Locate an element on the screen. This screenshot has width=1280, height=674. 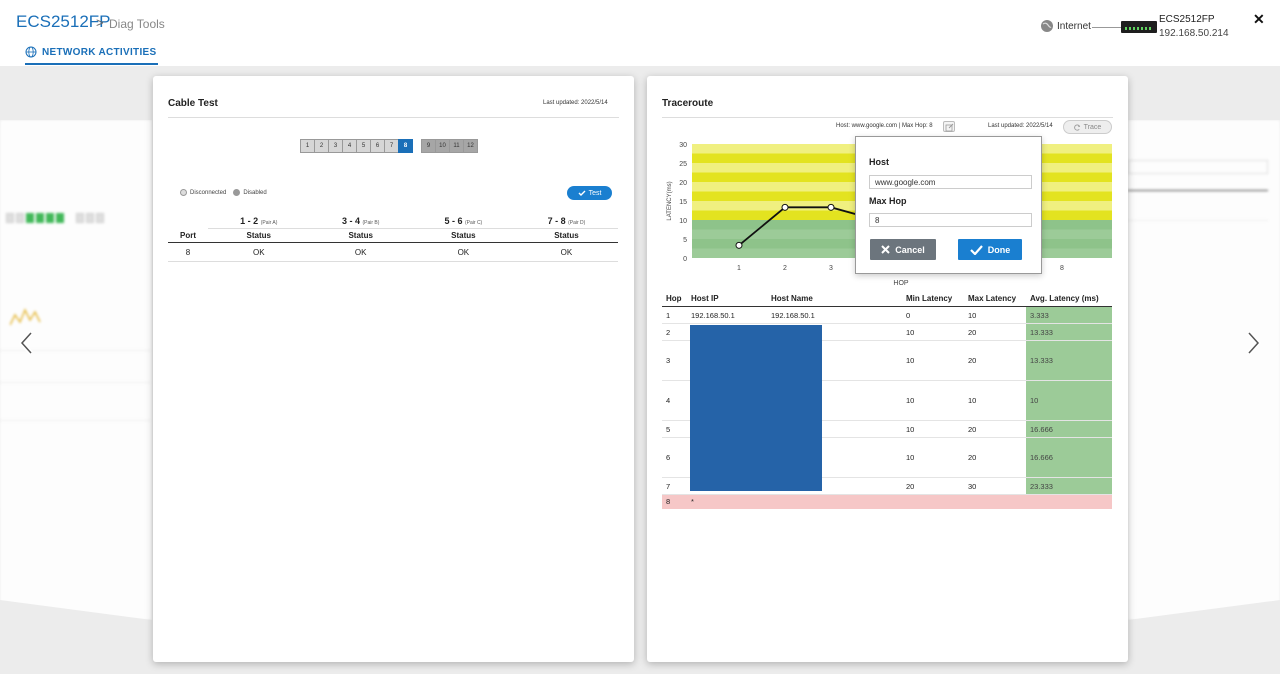
trace-settings-popup: Host Max Hop Cancel Done is located at coordinates (948, 205).